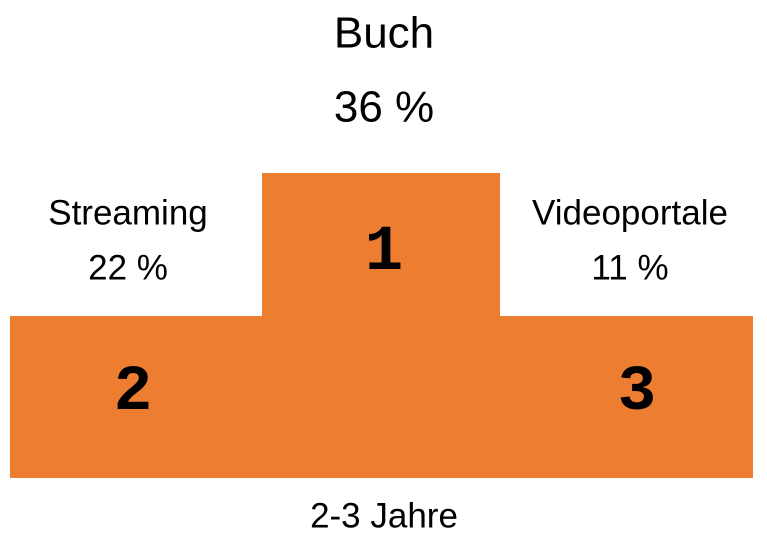 The image size is (767, 537). Describe the element at coordinates (133, 393) in the screenshot. I see `second-rank: 2` at that location.